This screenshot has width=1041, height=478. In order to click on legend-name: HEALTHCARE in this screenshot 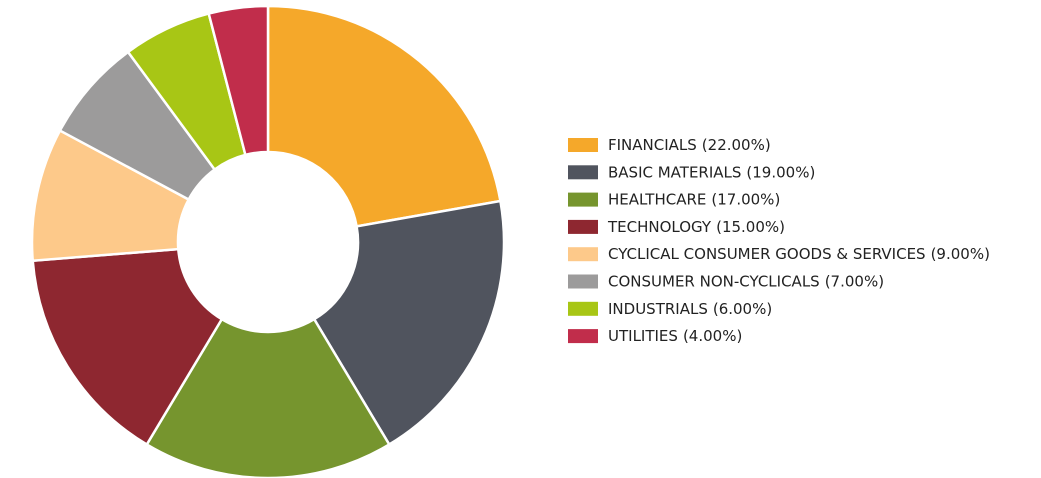, I will do `click(657, 199)`.